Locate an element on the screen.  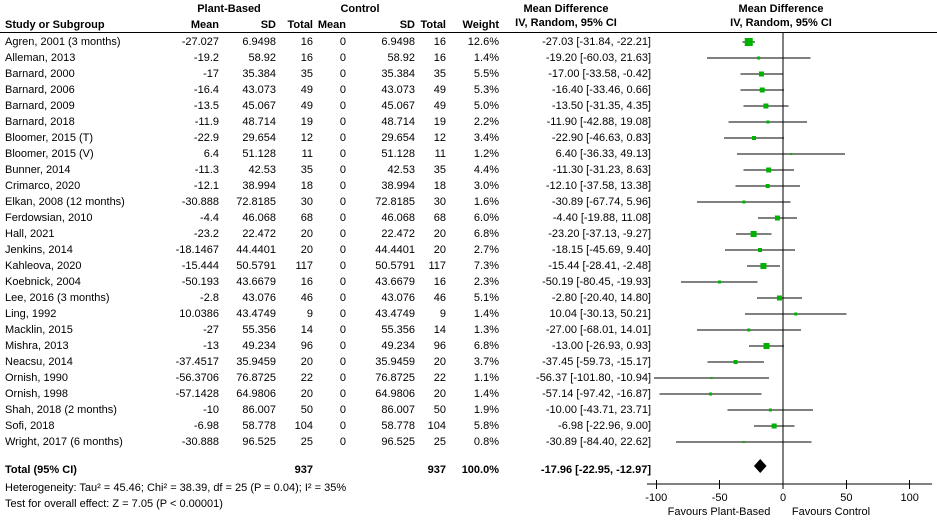
plant-sd: 42.53 is located at coordinates (262, 170).